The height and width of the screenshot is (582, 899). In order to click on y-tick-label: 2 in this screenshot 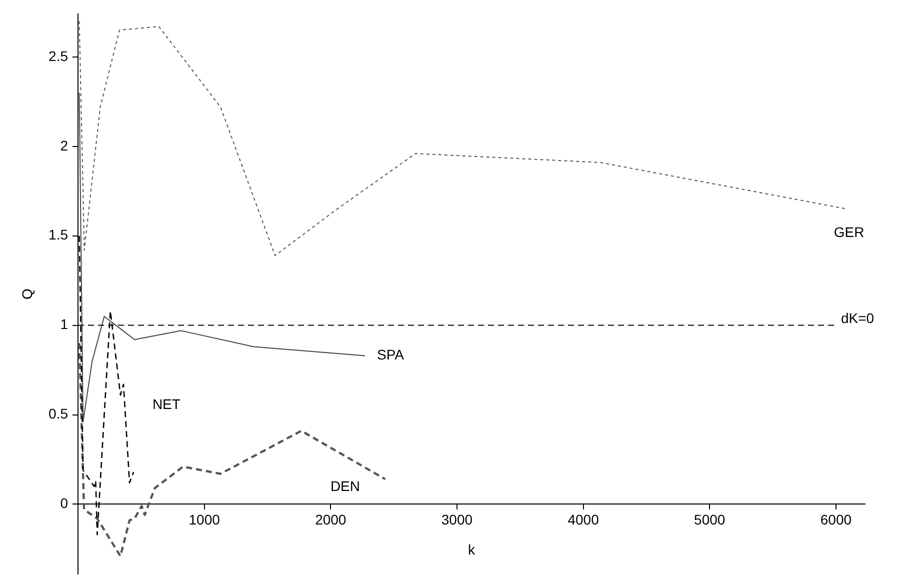, I will do `click(64, 145)`.